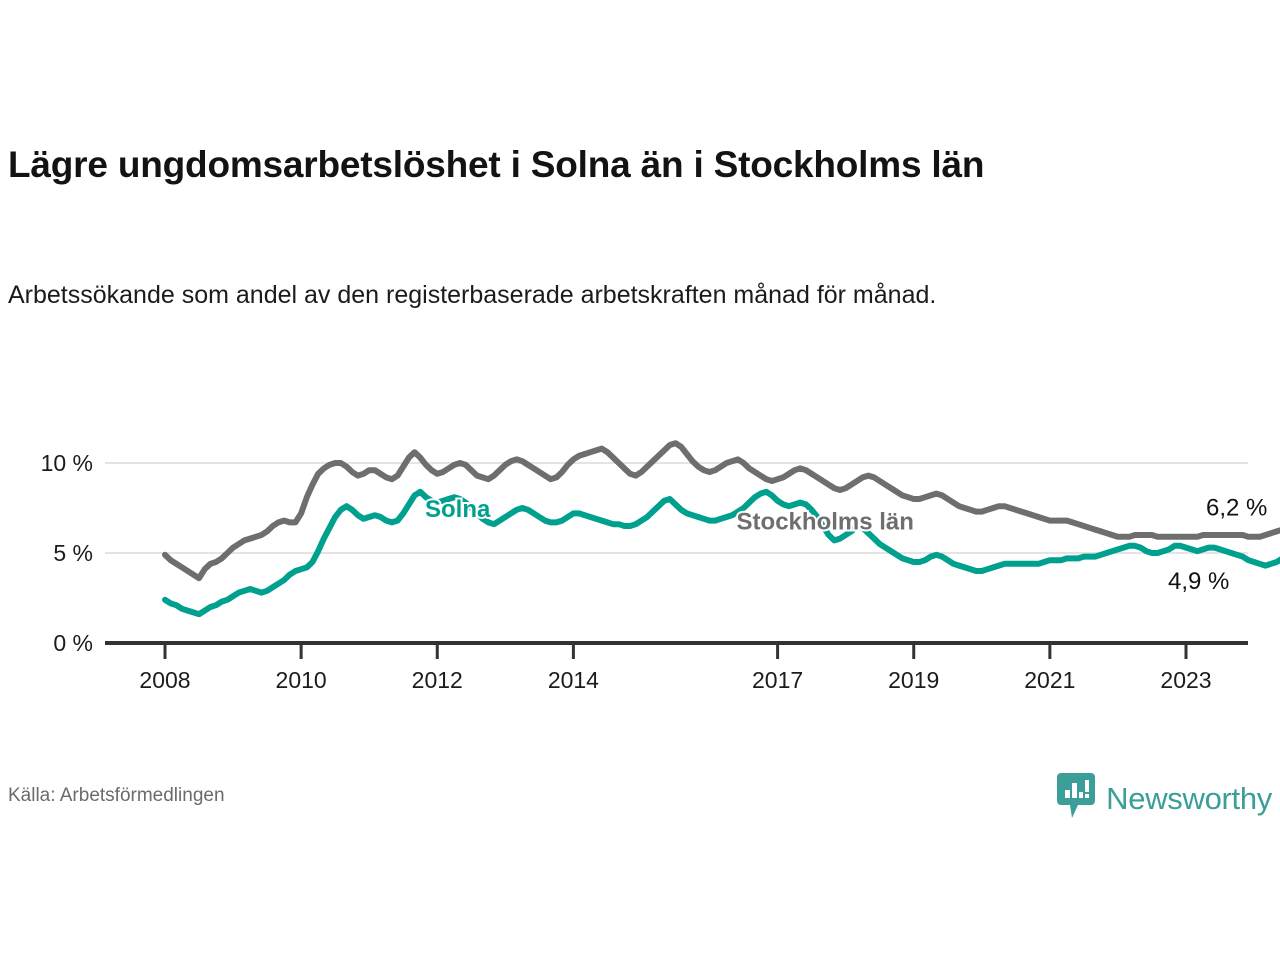  Describe the element at coordinates (913, 680) in the screenshot. I see `x-axis-tick-label: 2019` at that location.